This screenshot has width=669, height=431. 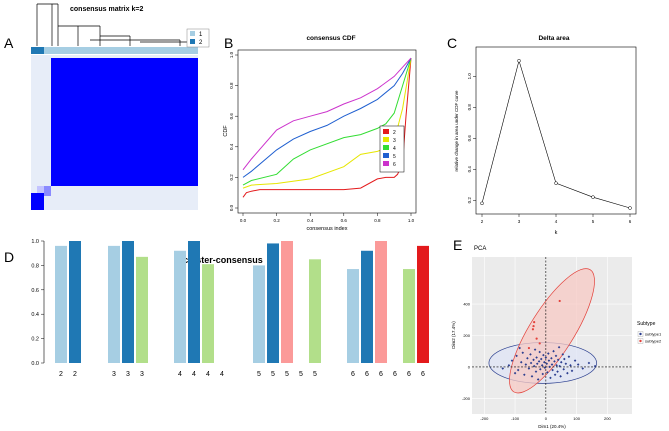 I want to click on pca-legend-swatch-subtype1, so click(x=640, y=334).